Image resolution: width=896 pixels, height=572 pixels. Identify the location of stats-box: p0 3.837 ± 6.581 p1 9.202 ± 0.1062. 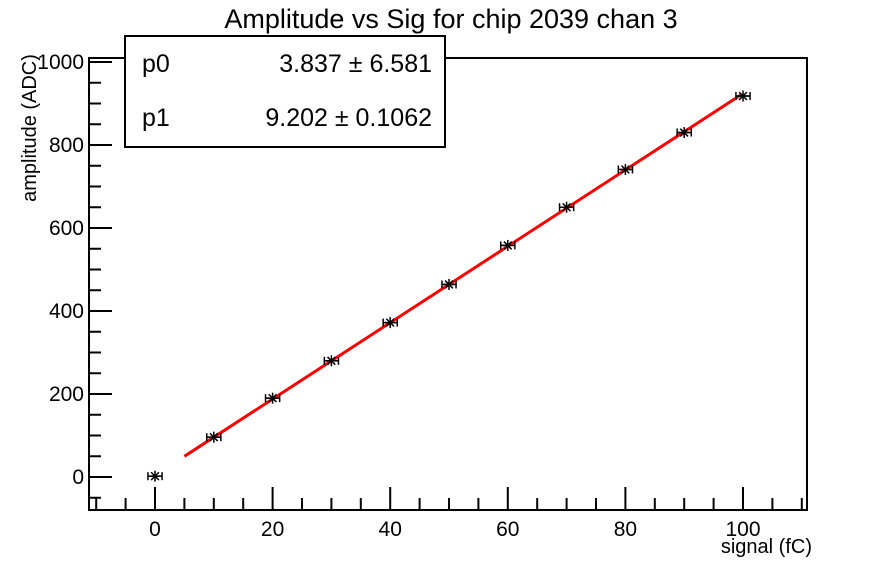
(285, 91).